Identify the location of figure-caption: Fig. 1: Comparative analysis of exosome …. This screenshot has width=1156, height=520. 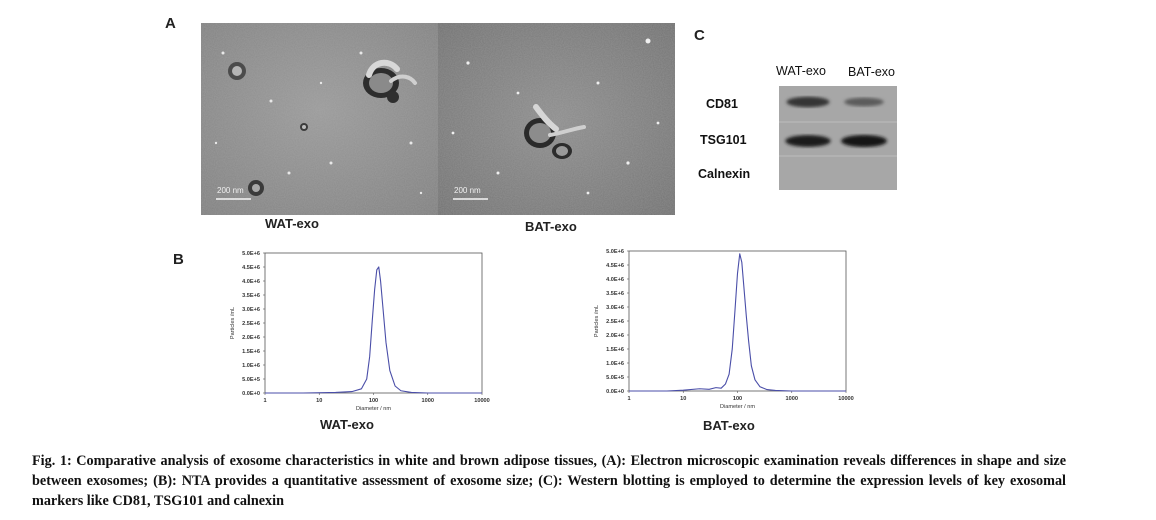
(549, 481).